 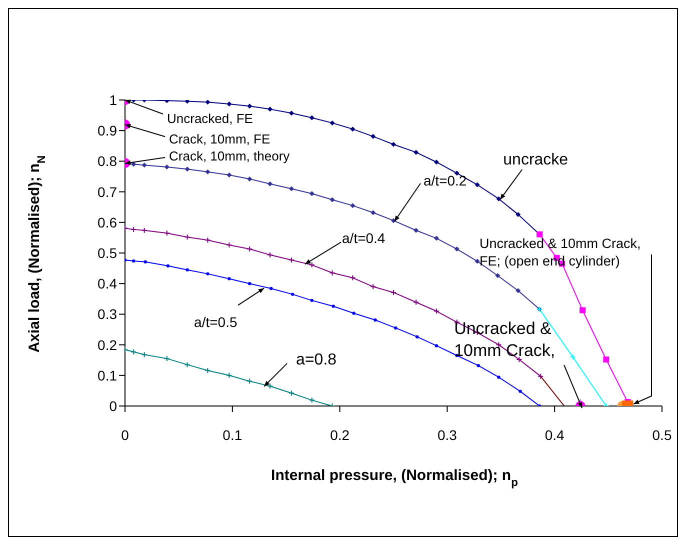 I want to click on x-tick-label: 0.5, so click(x=662, y=434).